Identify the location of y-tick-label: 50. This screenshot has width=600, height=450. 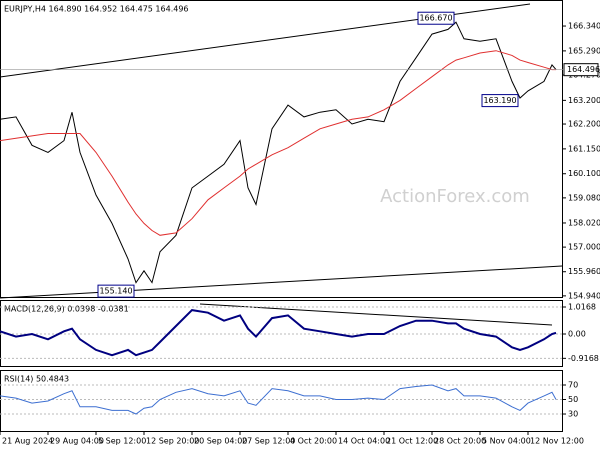
(573, 399).